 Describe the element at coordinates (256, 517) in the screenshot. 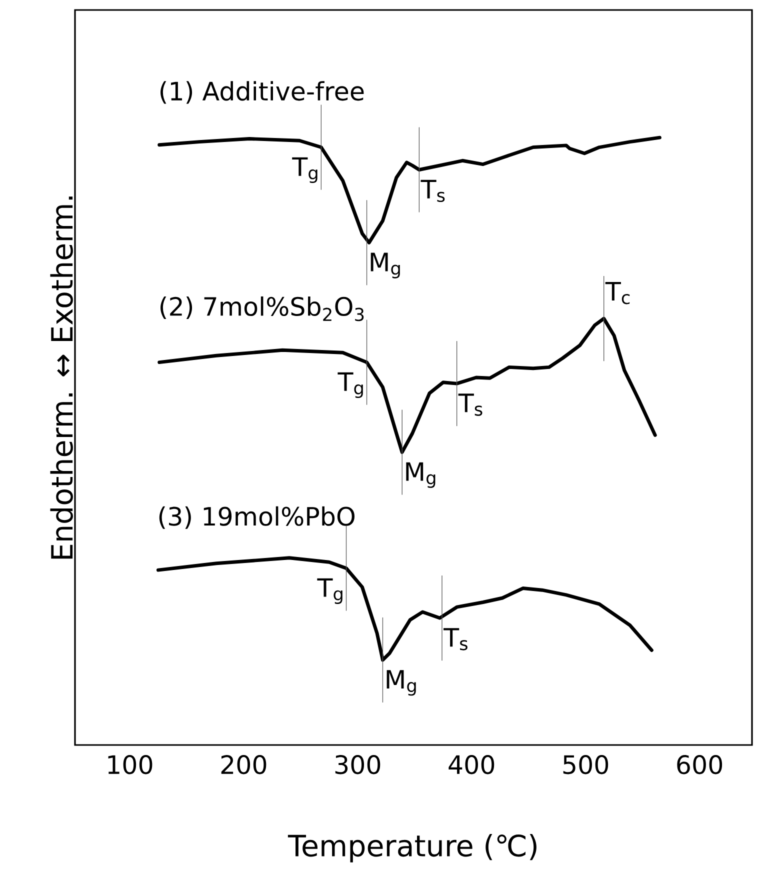

I see `series-label: (3) 19mol%PbO` at that location.